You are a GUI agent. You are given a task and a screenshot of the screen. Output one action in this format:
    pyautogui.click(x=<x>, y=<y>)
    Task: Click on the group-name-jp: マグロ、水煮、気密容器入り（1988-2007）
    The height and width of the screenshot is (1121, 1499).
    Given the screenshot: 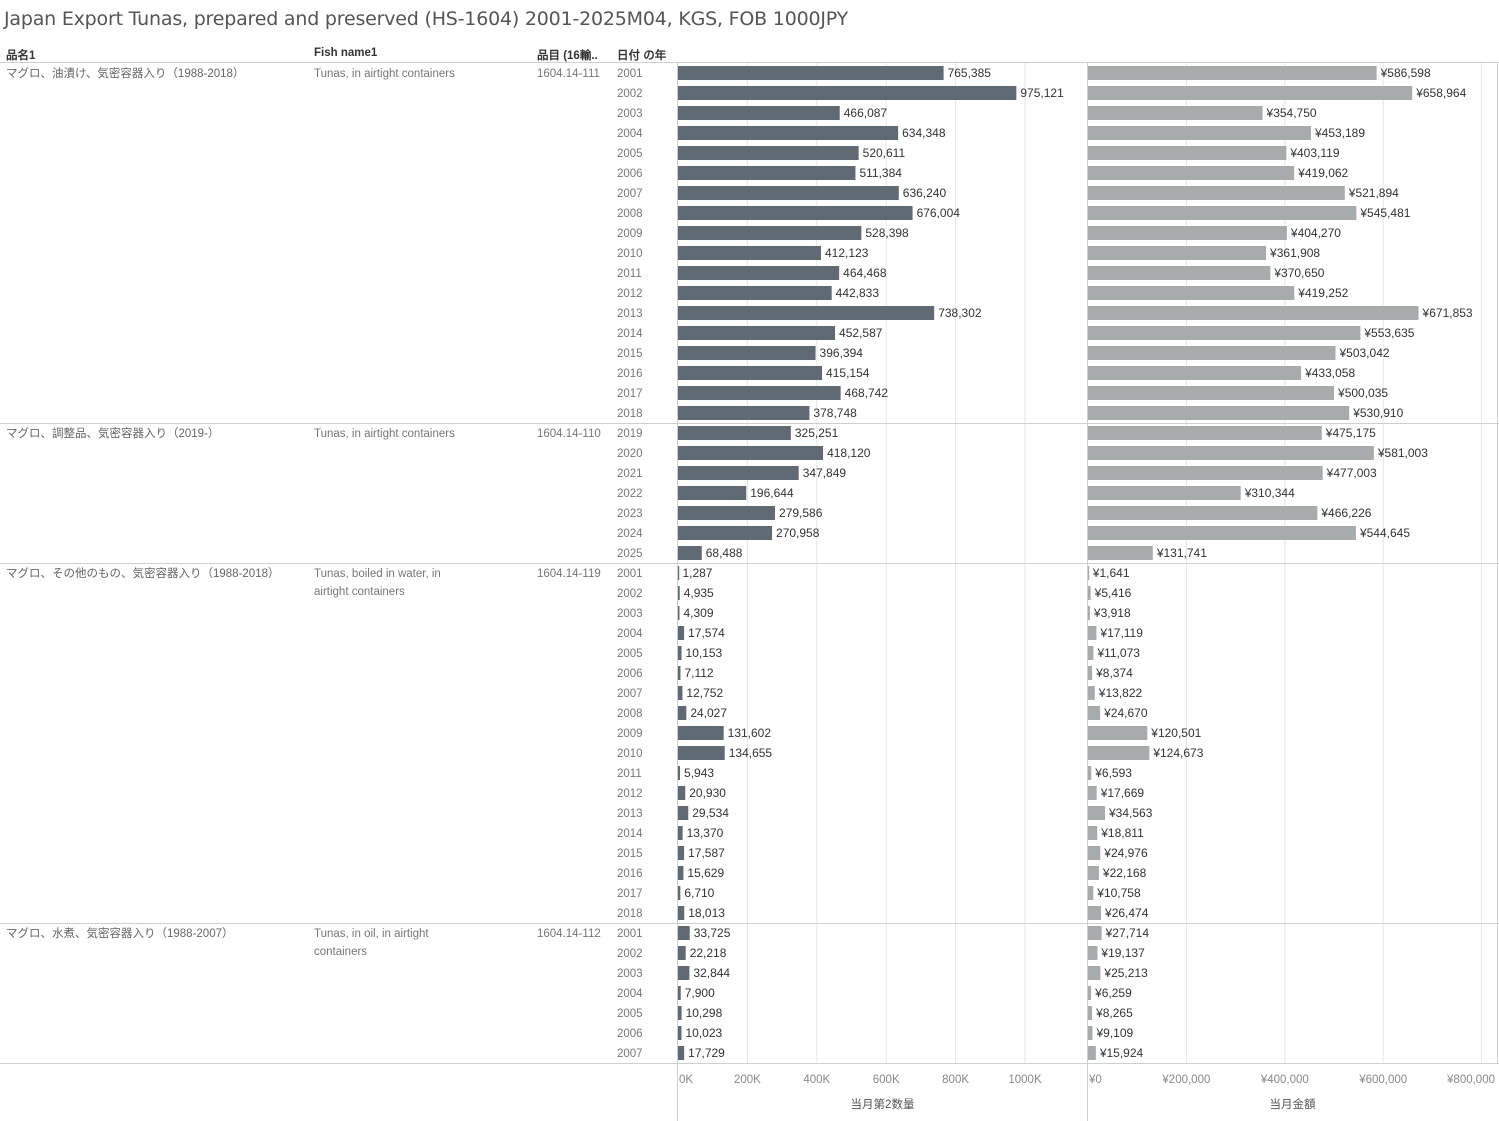 What is the action you would take?
    pyautogui.click(x=120, y=933)
    